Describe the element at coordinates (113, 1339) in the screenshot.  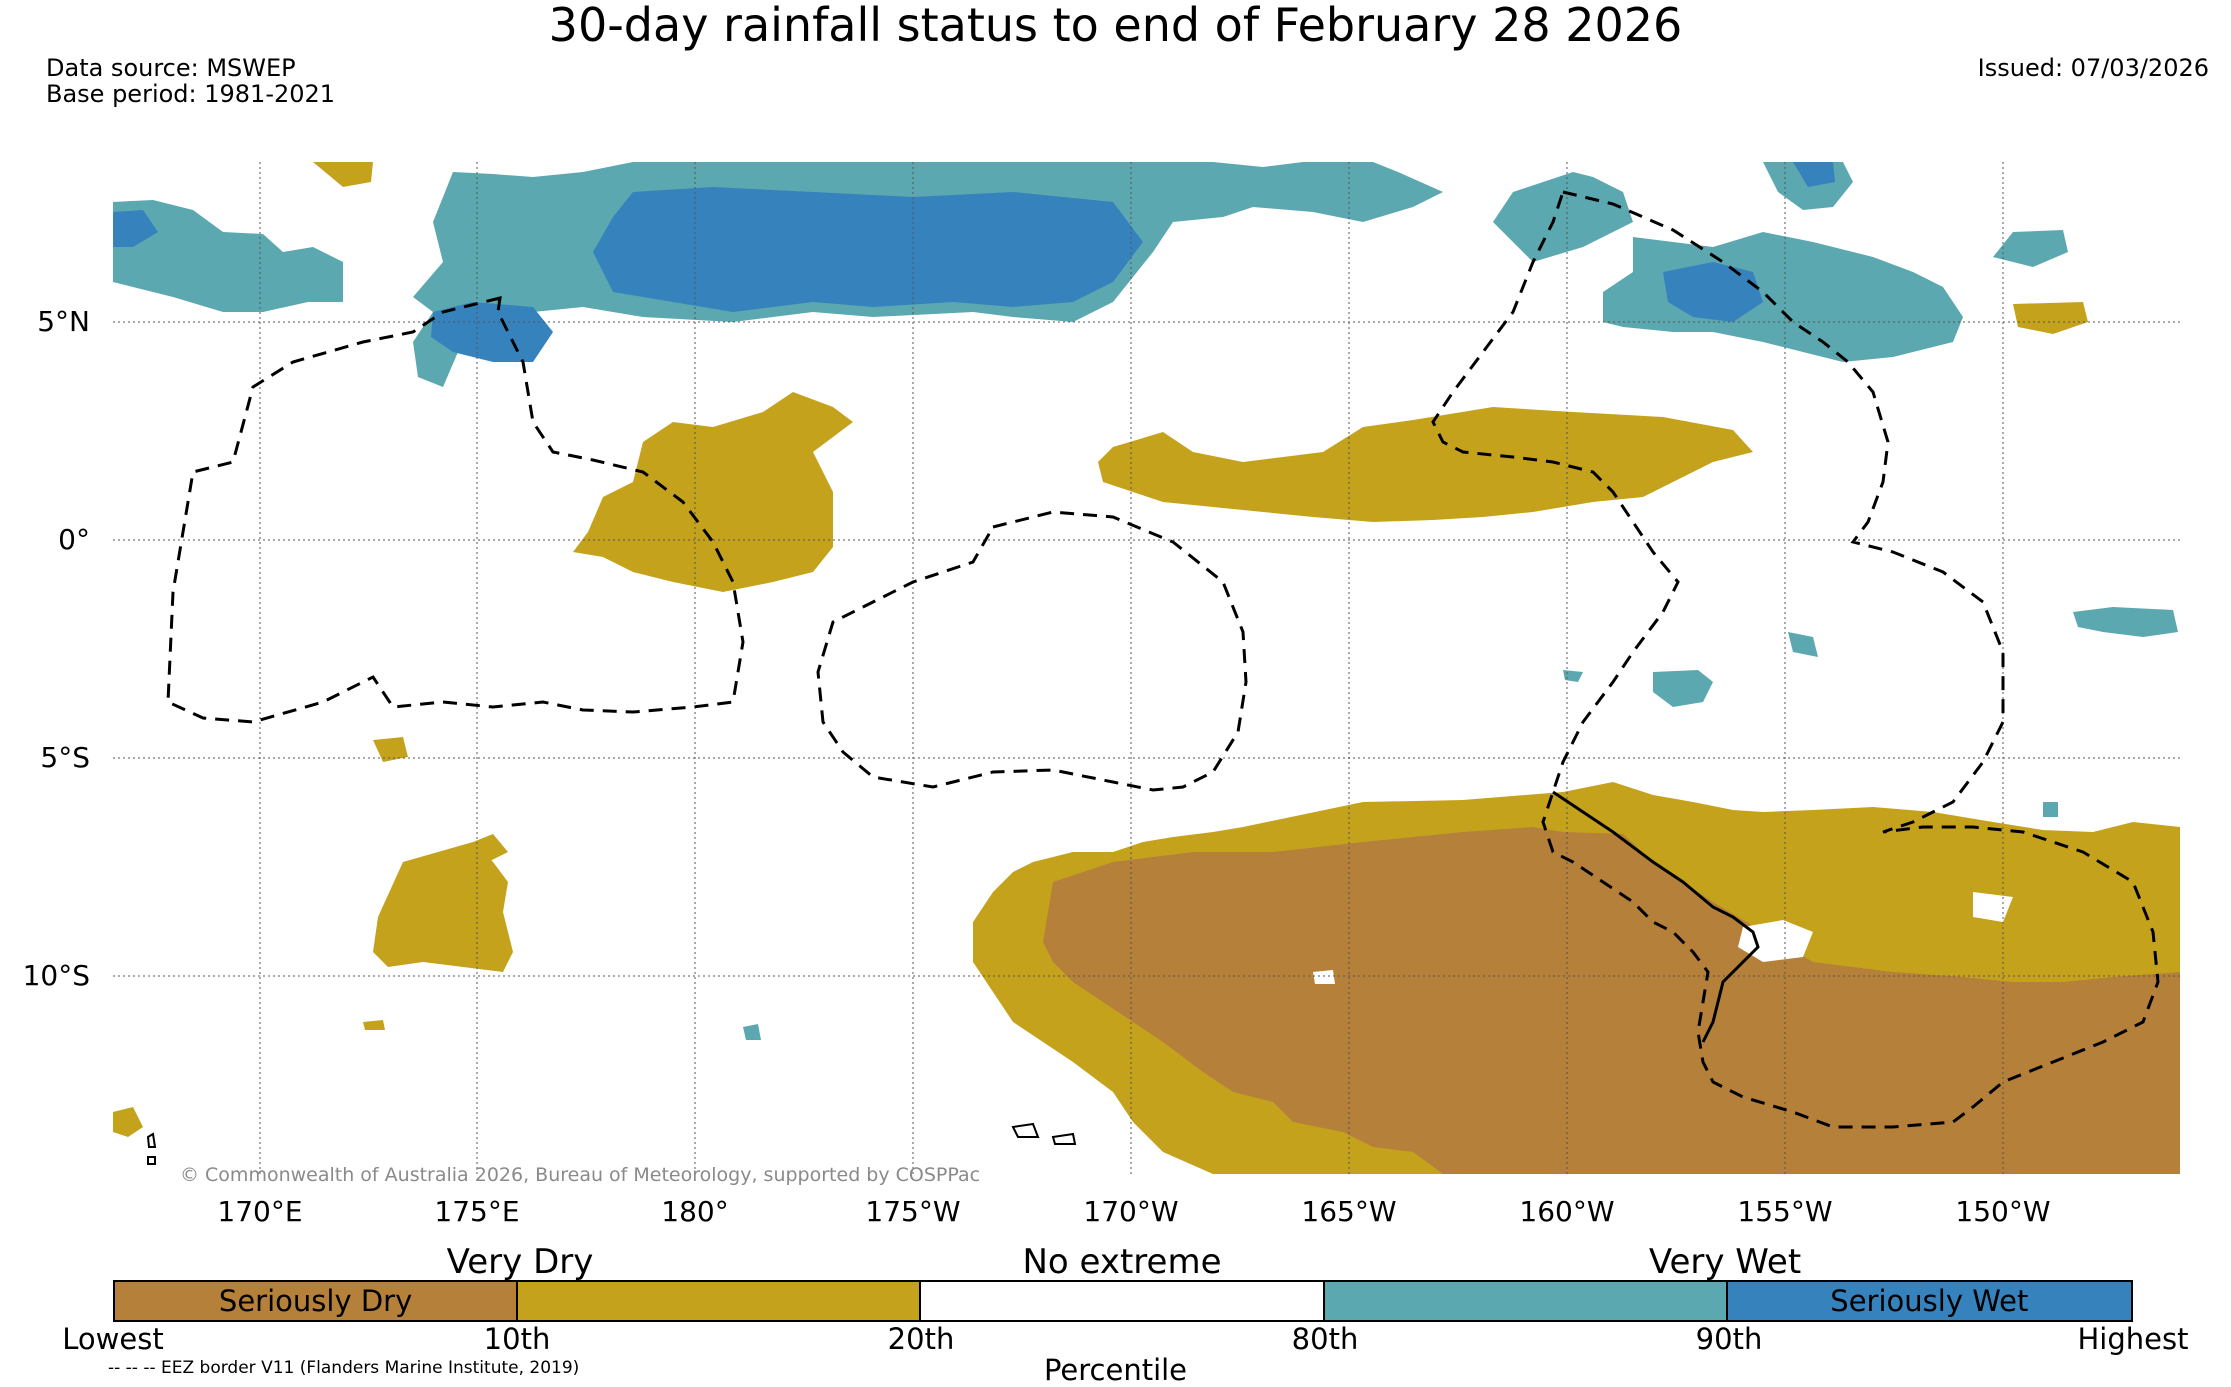
I see `legend-tick-lowest: Lowest` at that location.